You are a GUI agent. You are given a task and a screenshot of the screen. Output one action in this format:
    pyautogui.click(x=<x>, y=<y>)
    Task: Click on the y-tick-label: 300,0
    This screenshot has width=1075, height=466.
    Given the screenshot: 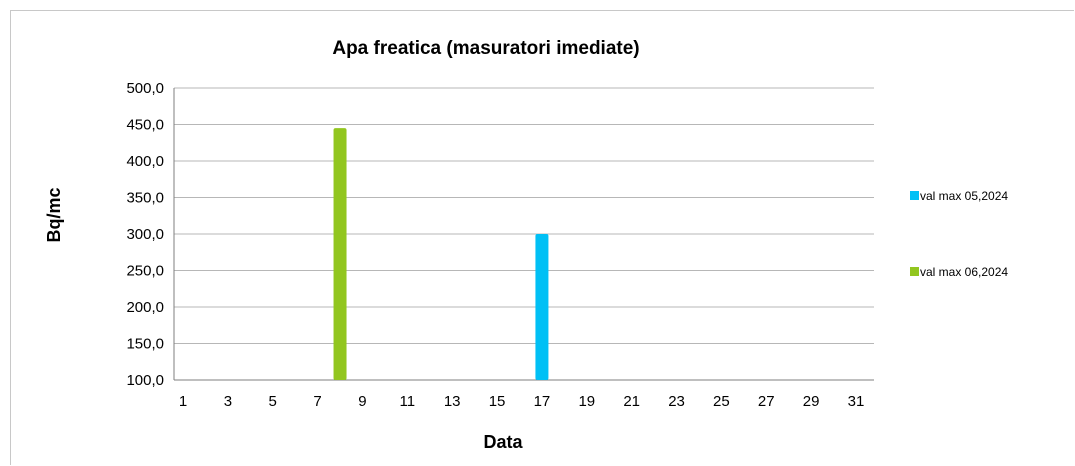 What is the action you would take?
    pyautogui.click(x=145, y=234)
    